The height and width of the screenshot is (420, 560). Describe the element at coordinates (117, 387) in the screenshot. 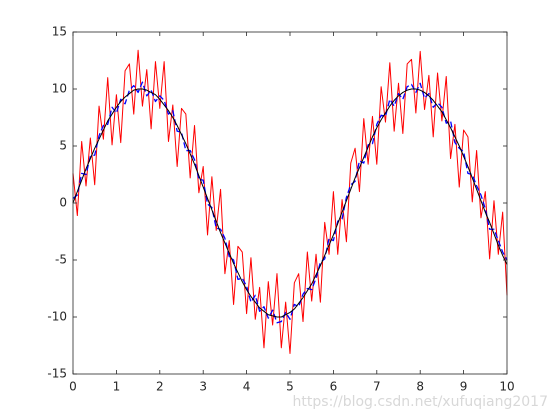

I see `x-tick-label: 1` at that location.